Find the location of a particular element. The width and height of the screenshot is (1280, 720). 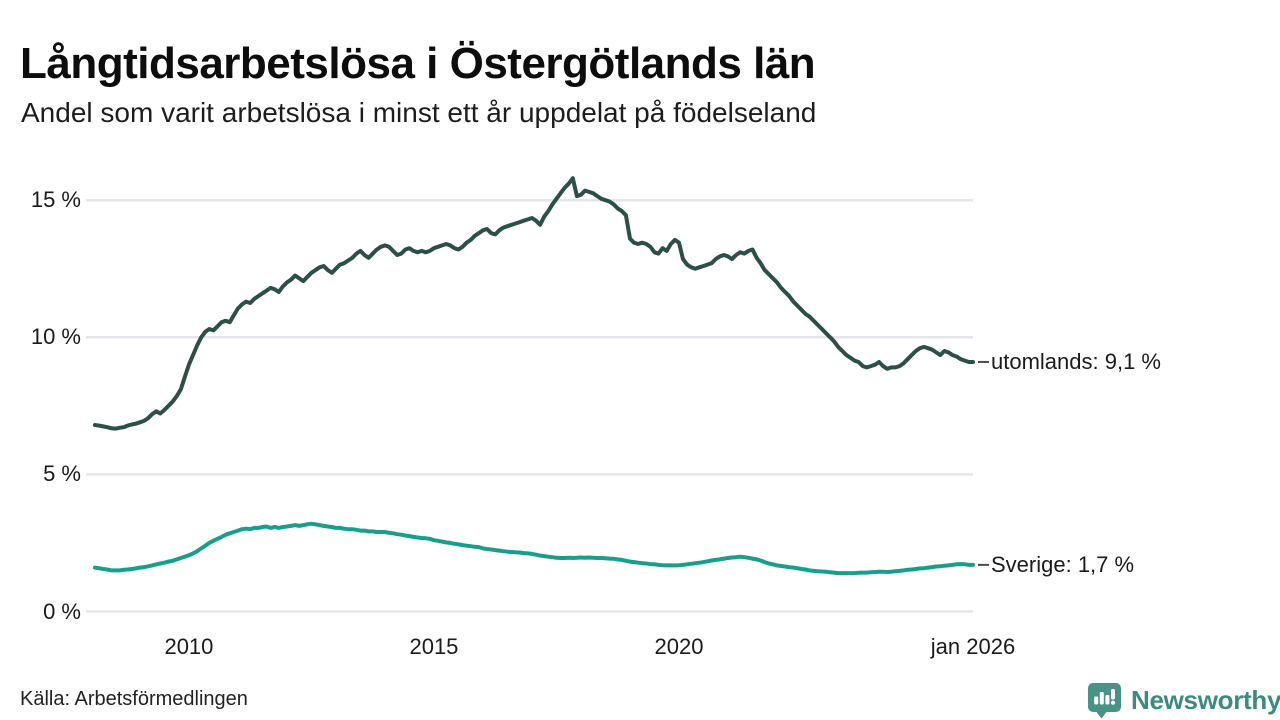

x-axis-tick-label: jan 2026 is located at coordinates (973, 646).